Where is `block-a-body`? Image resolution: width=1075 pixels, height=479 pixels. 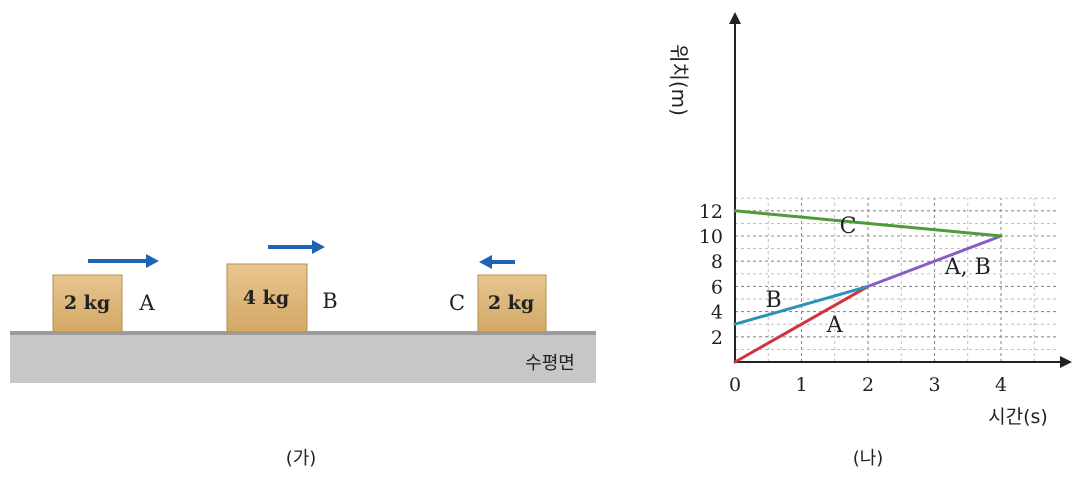 block-a-body is located at coordinates (87, 303).